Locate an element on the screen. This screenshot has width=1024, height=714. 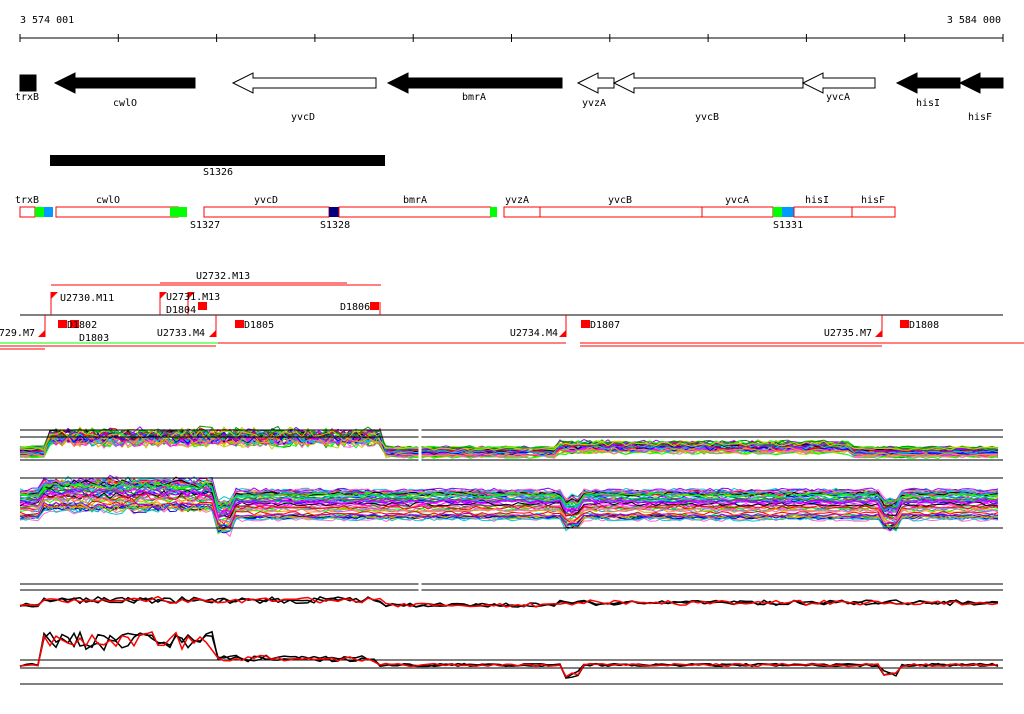
gene-label: yvcB is located at coordinates (707, 117).